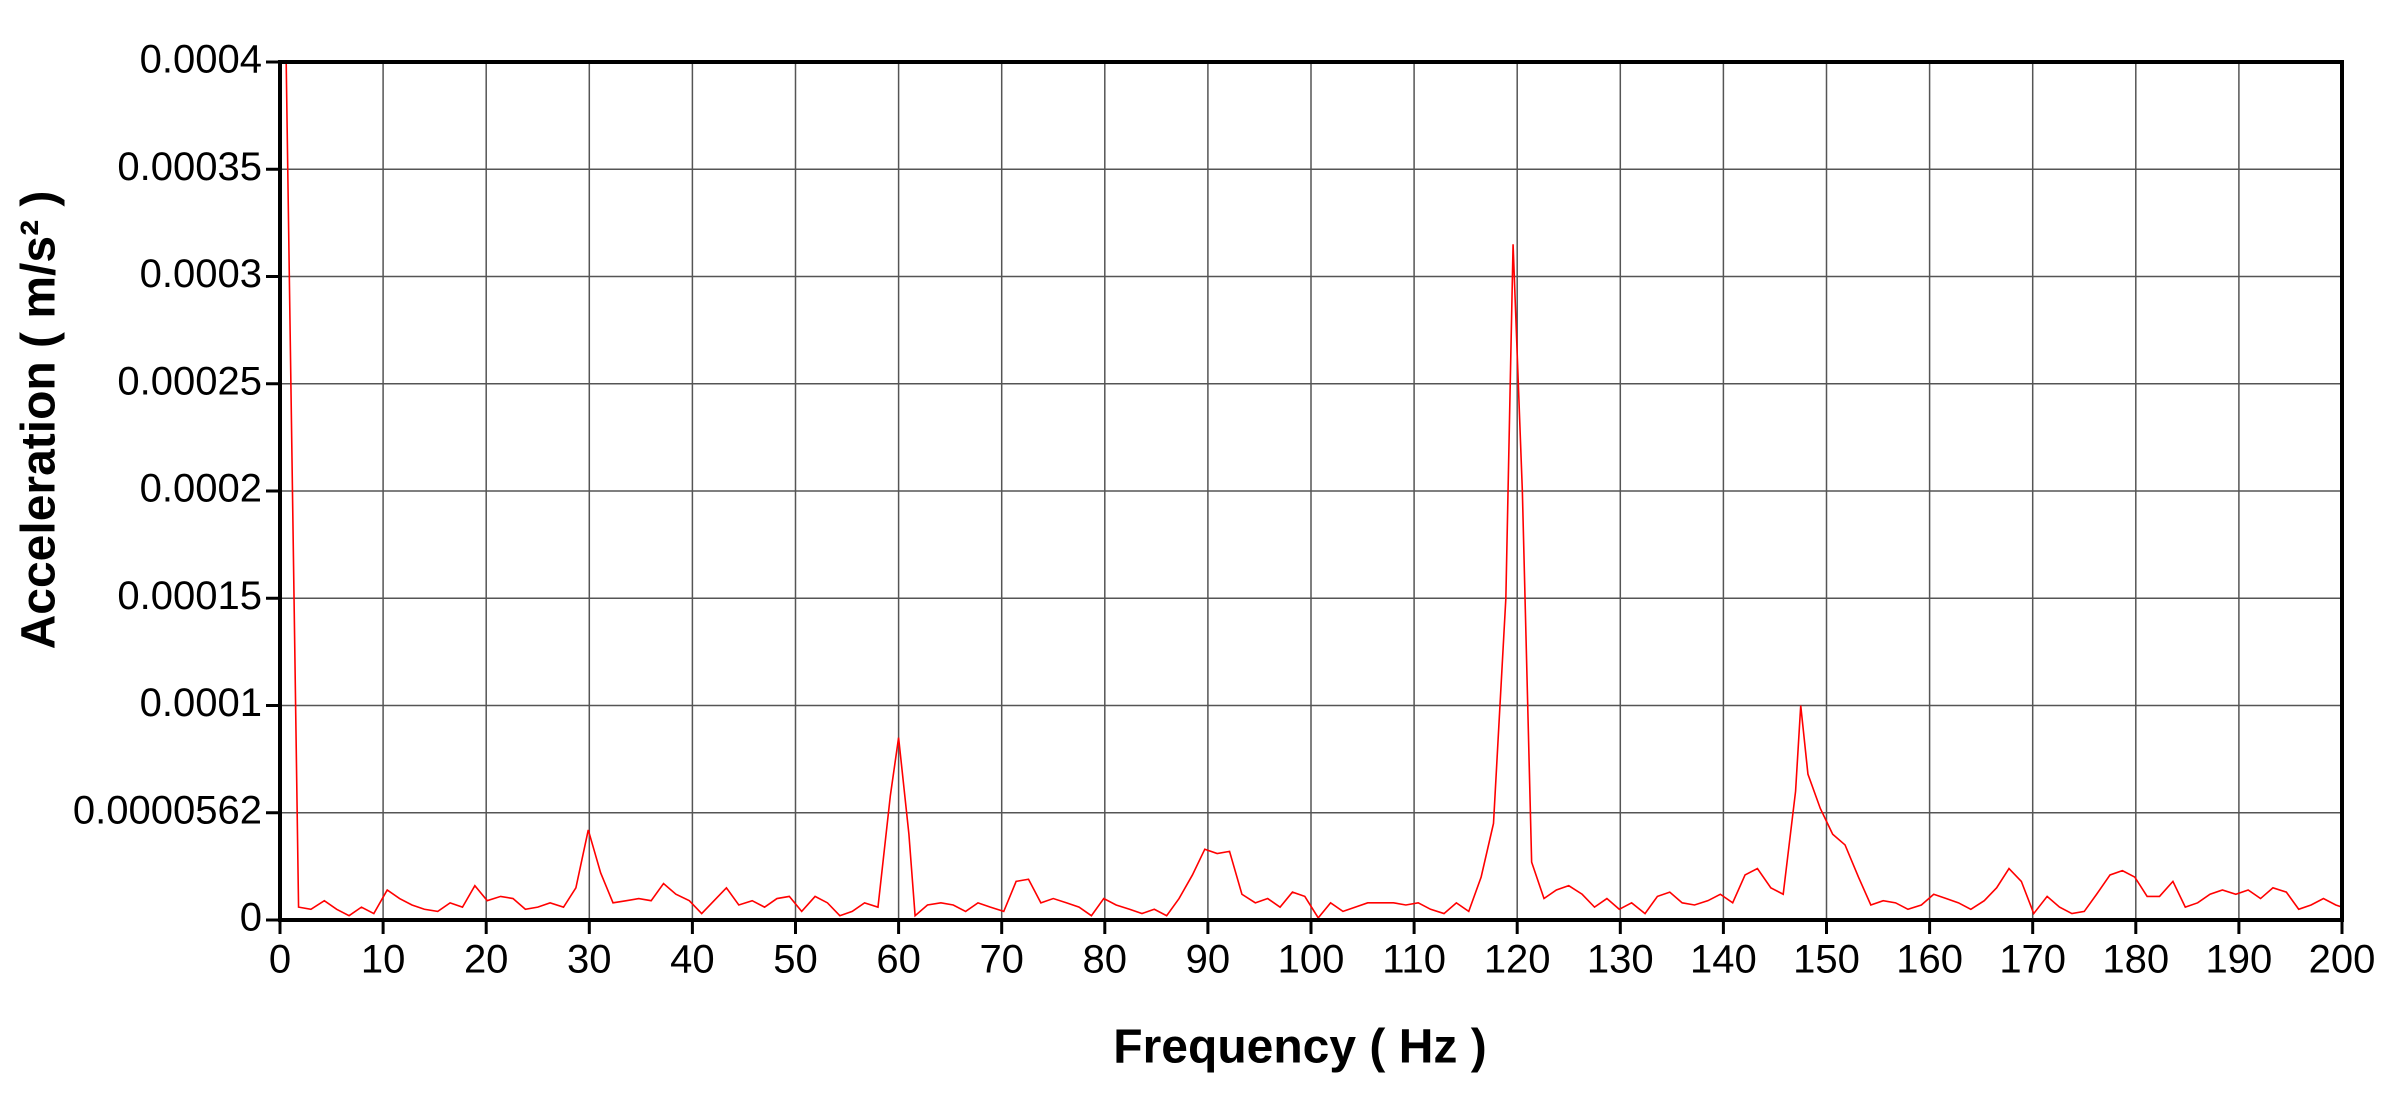 This screenshot has height=1094, width=2389. I want to click on x-tick-label: 0, so click(280, 960).